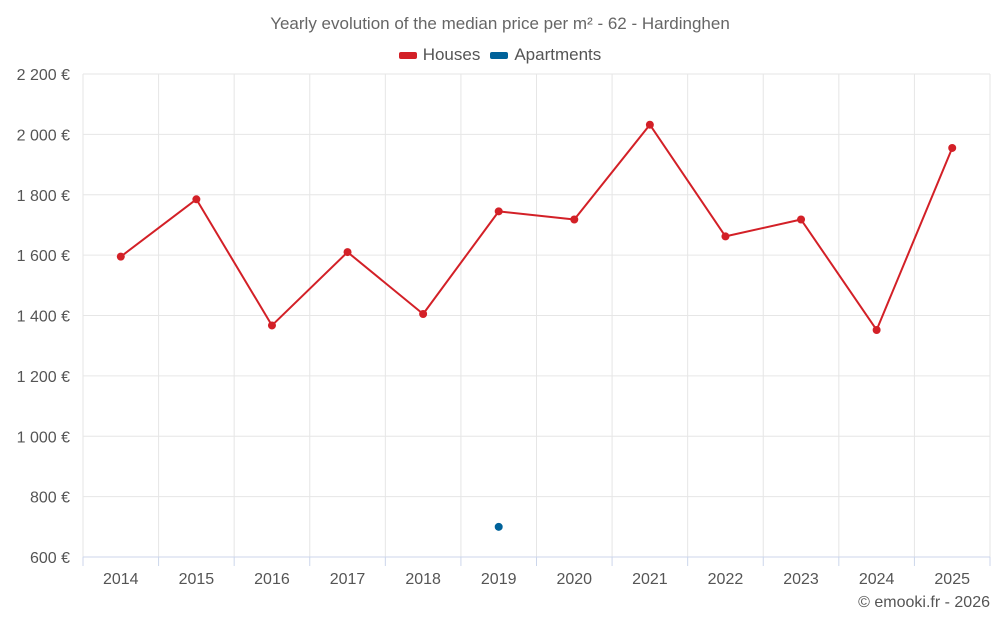  Describe the element at coordinates (50, 498) in the screenshot. I see `y-tick-label: 800 €` at that location.